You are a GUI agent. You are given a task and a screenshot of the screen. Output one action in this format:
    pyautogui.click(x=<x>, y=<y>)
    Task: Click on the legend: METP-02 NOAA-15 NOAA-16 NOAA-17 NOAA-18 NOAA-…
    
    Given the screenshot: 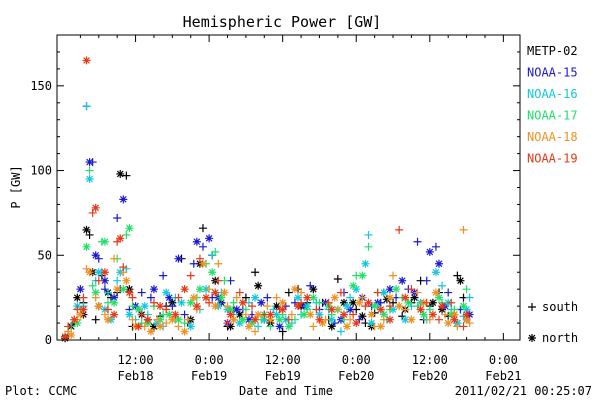 What is the action you would take?
    pyautogui.click(x=552, y=194)
    